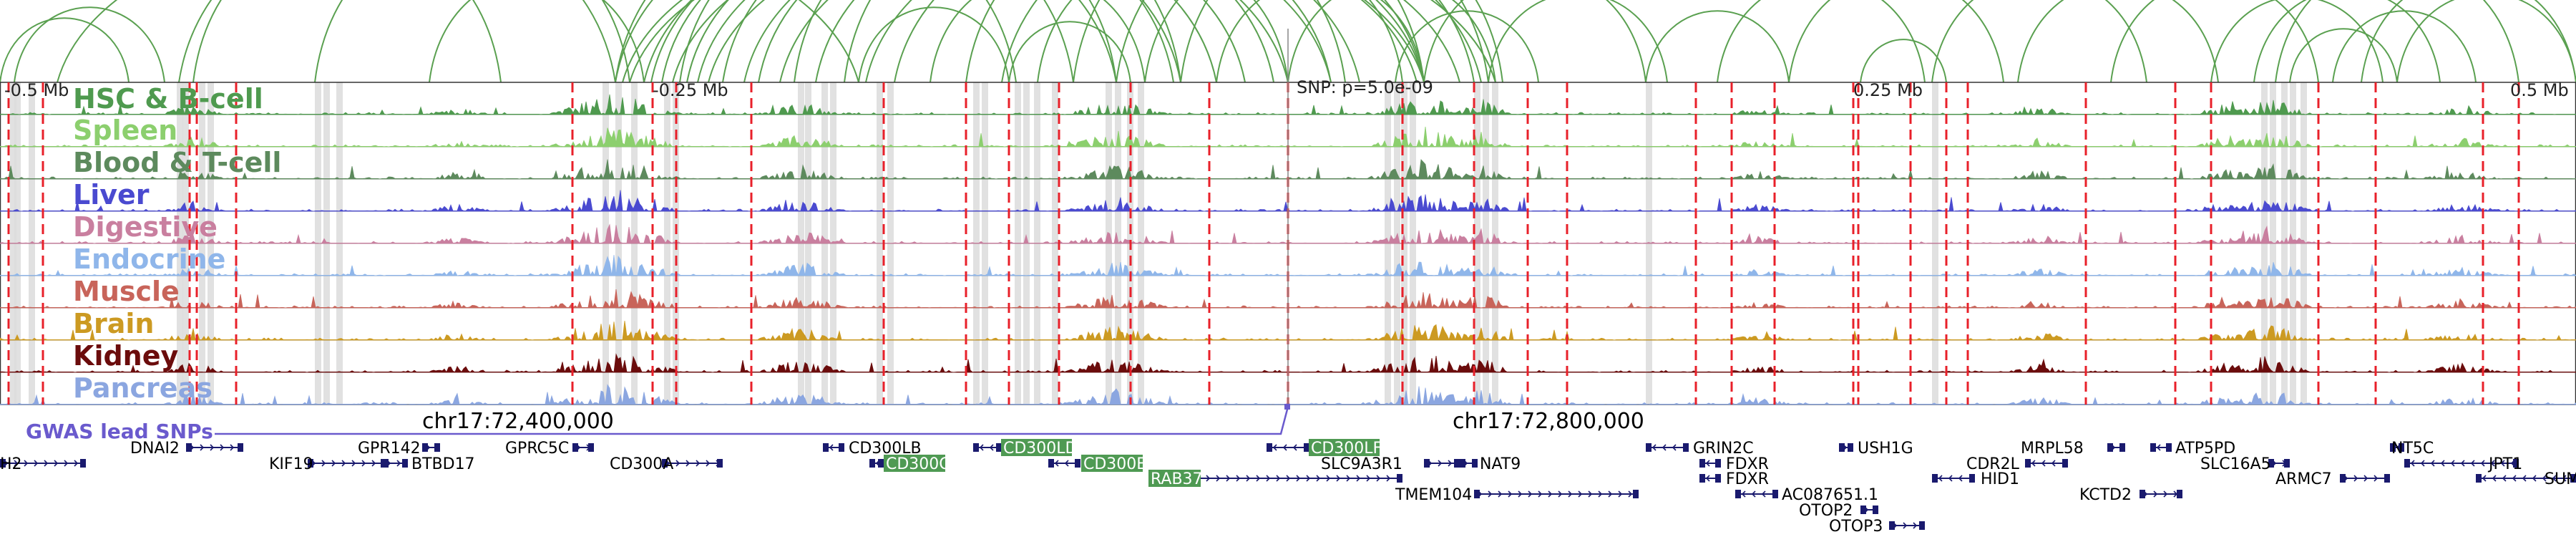 The width and height of the screenshot is (2576, 537). Describe the element at coordinates (126, 291) in the screenshot. I see `track-name: Muscle` at that location.